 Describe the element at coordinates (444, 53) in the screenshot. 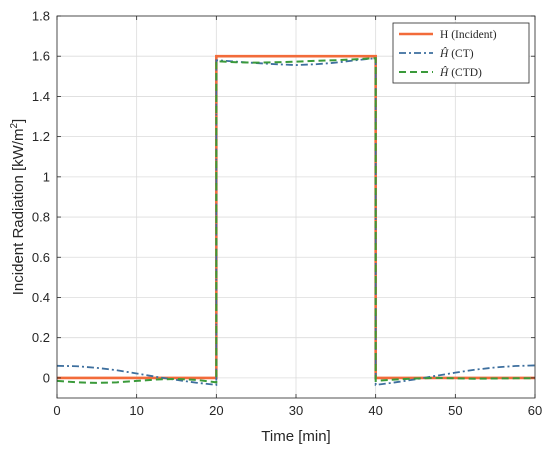

I see `legend-entry-ct-symbol: Ĥ` at that location.